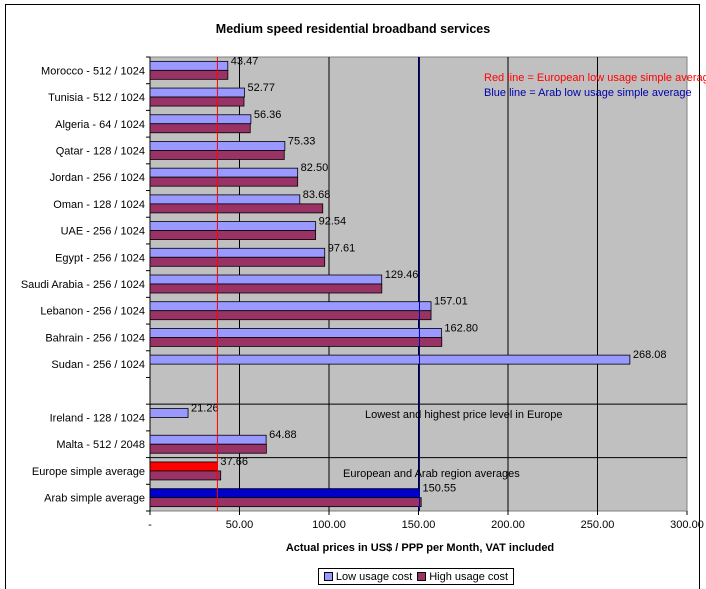 Image resolution: width=706 pixels, height=589 pixels. What do you see at coordinates (464, 415) in the screenshot?
I see `annotation: Lowest and highest price level in Europe` at bounding box center [464, 415].